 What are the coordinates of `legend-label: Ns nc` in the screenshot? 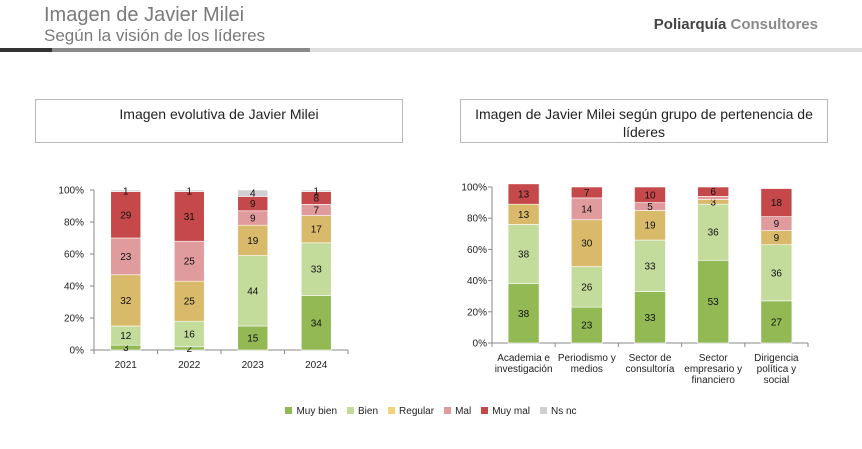 It's located at (563, 411).